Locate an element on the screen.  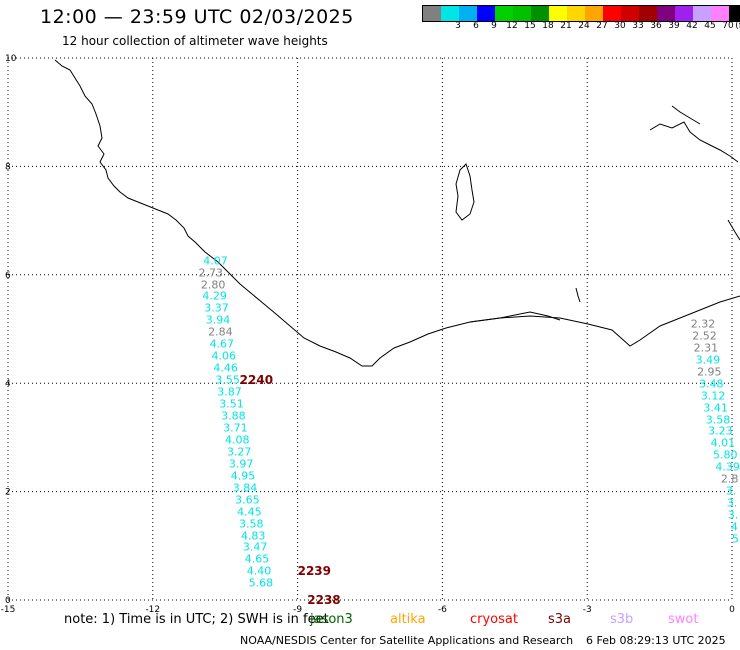
y-tick-label: 4 is located at coordinates (8, 384).